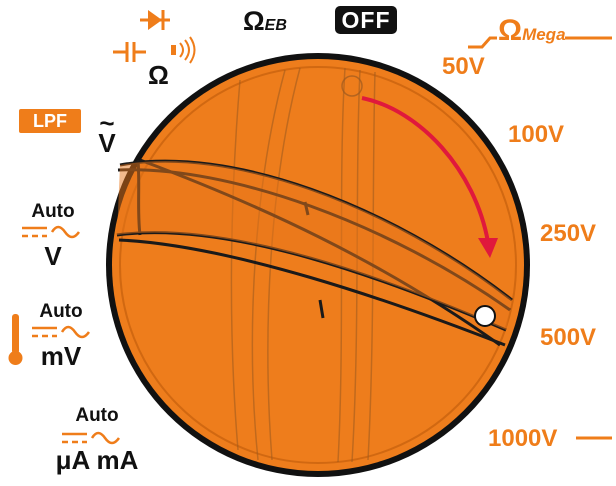  Describe the element at coordinates (50, 121) in the screenshot. I see `lpf-badge: LPF` at that location.